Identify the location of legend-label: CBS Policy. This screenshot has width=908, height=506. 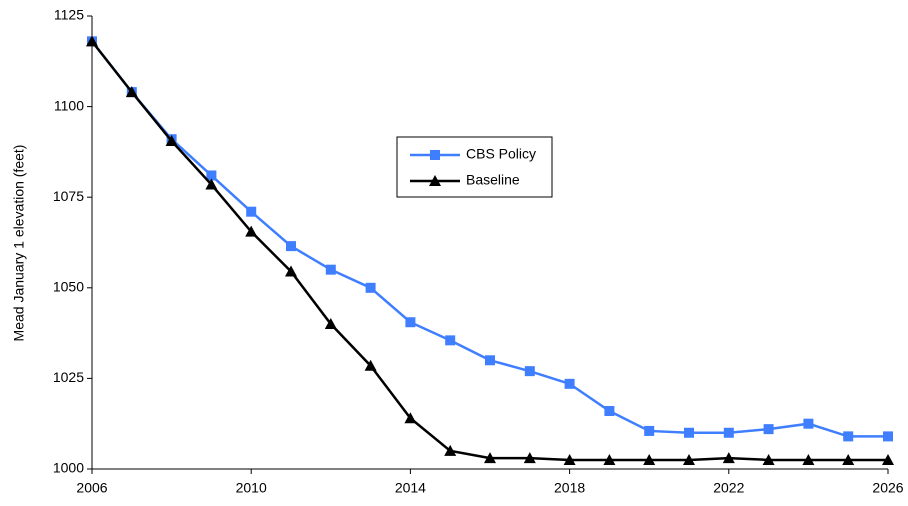
(501, 154).